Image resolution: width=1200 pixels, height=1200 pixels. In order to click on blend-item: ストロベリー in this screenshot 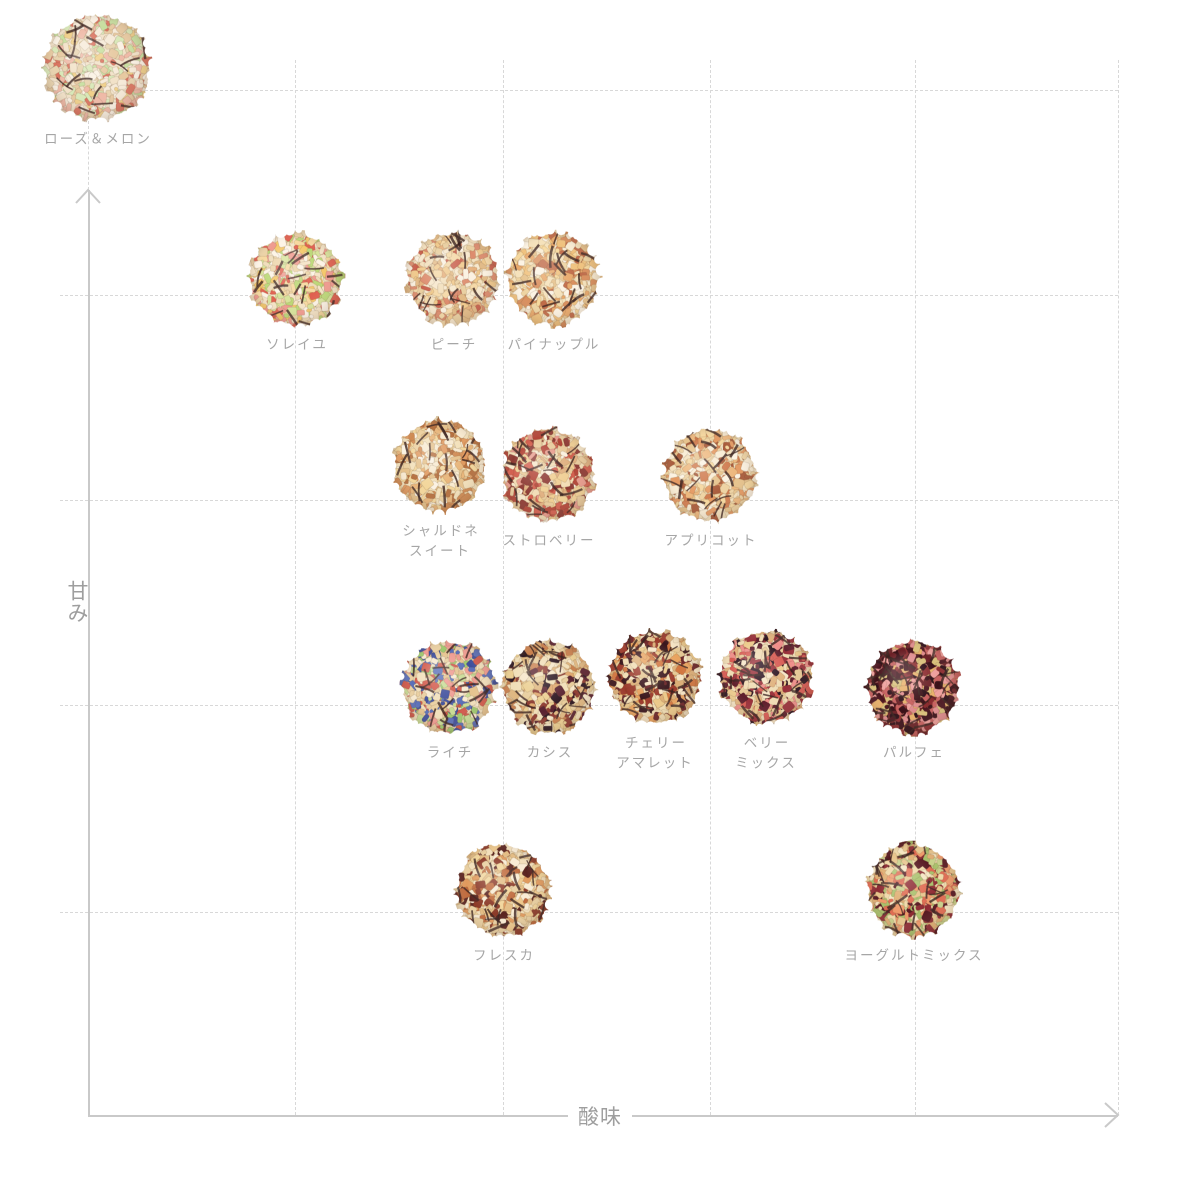, I will do `click(548, 488)`.